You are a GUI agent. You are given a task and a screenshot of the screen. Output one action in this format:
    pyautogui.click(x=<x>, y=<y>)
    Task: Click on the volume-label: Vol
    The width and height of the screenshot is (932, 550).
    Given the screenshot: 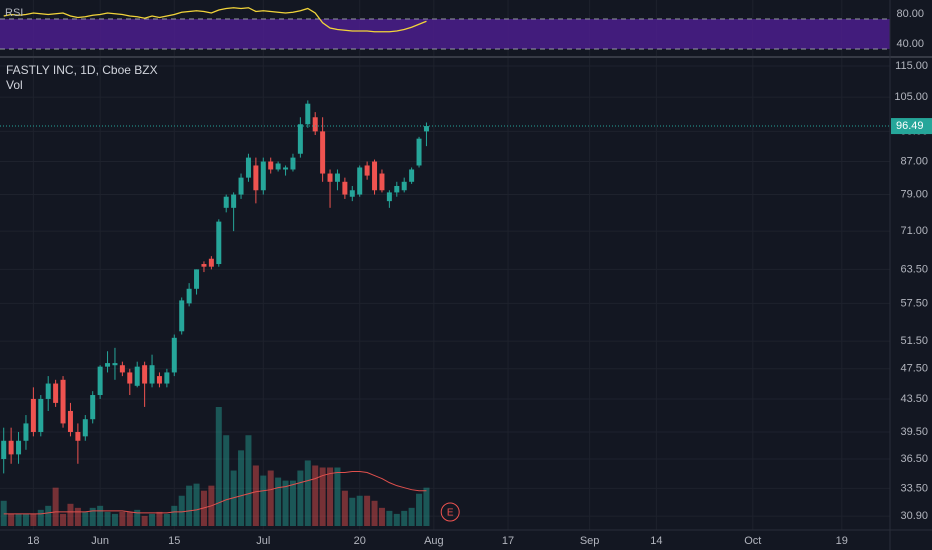 What is the action you would take?
    pyautogui.click(x=14, y=85)
    